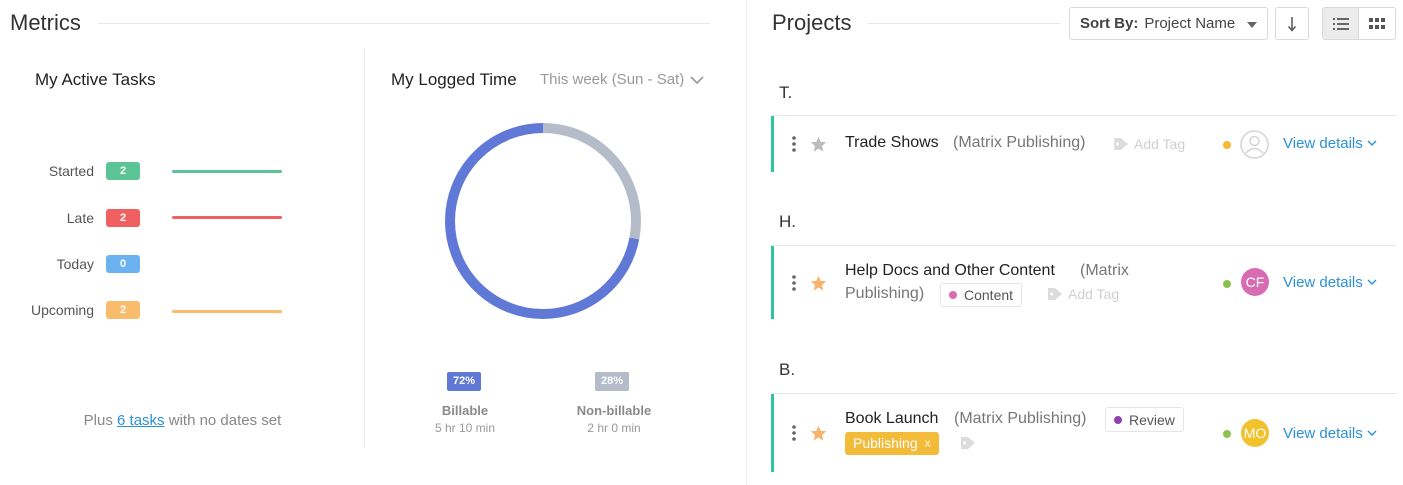 This screenshot has height=485, width=1403. What do you see at coordinates (787, 221) in the screenshot?
I see `group-letter-h: H.` at bounding box center [787, 221].